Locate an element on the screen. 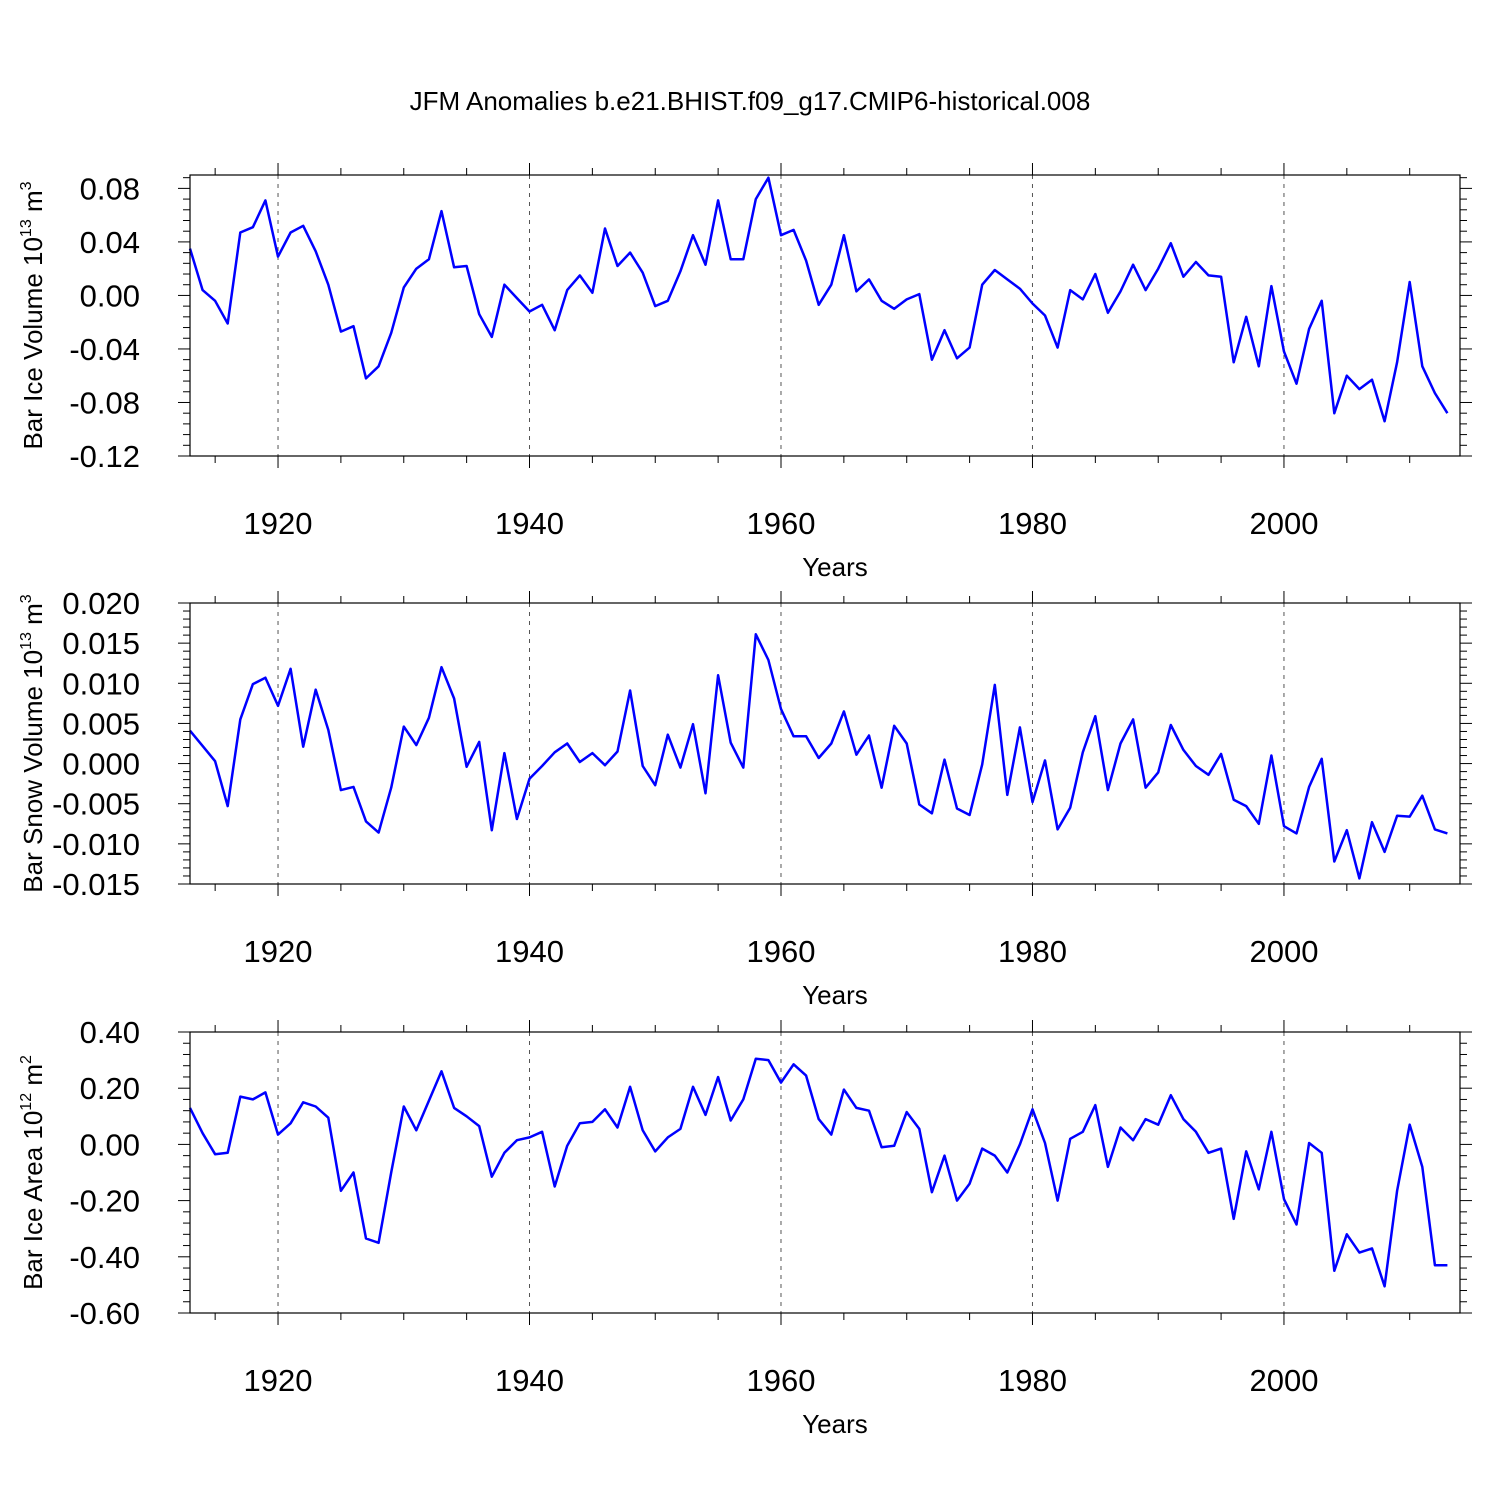  ice-area-xtick-label: 1940 is located at coordinates (529, 1380).